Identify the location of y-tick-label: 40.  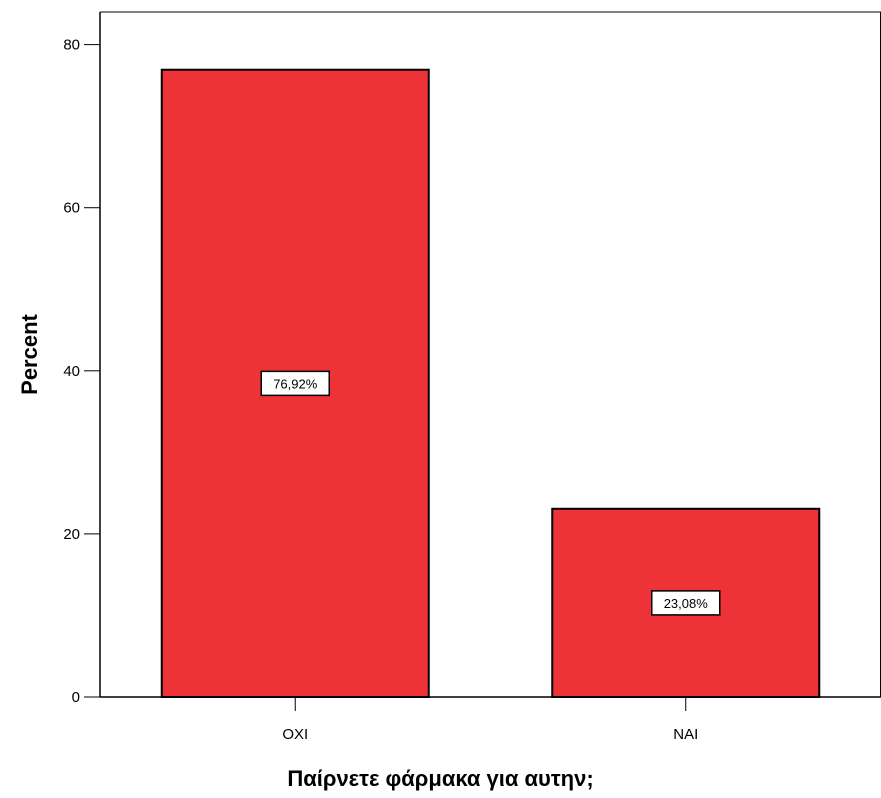
(71, 371).